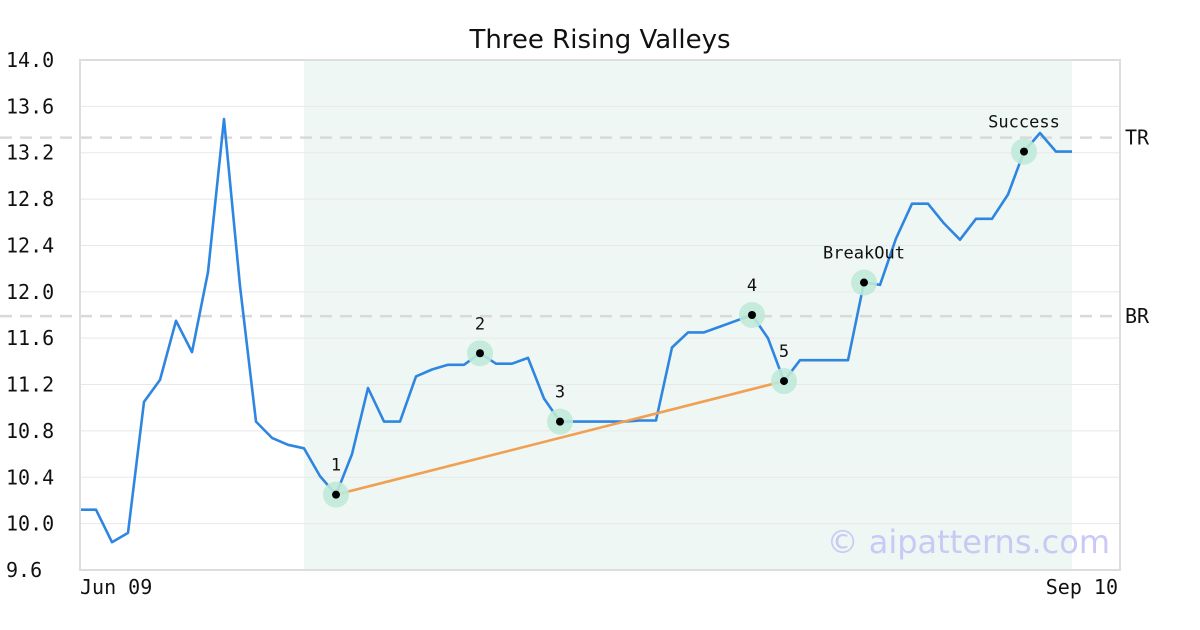 This screenshot has width=1200, height=630. I want to click on y-tick-label: 10.0, so click(30, 524).